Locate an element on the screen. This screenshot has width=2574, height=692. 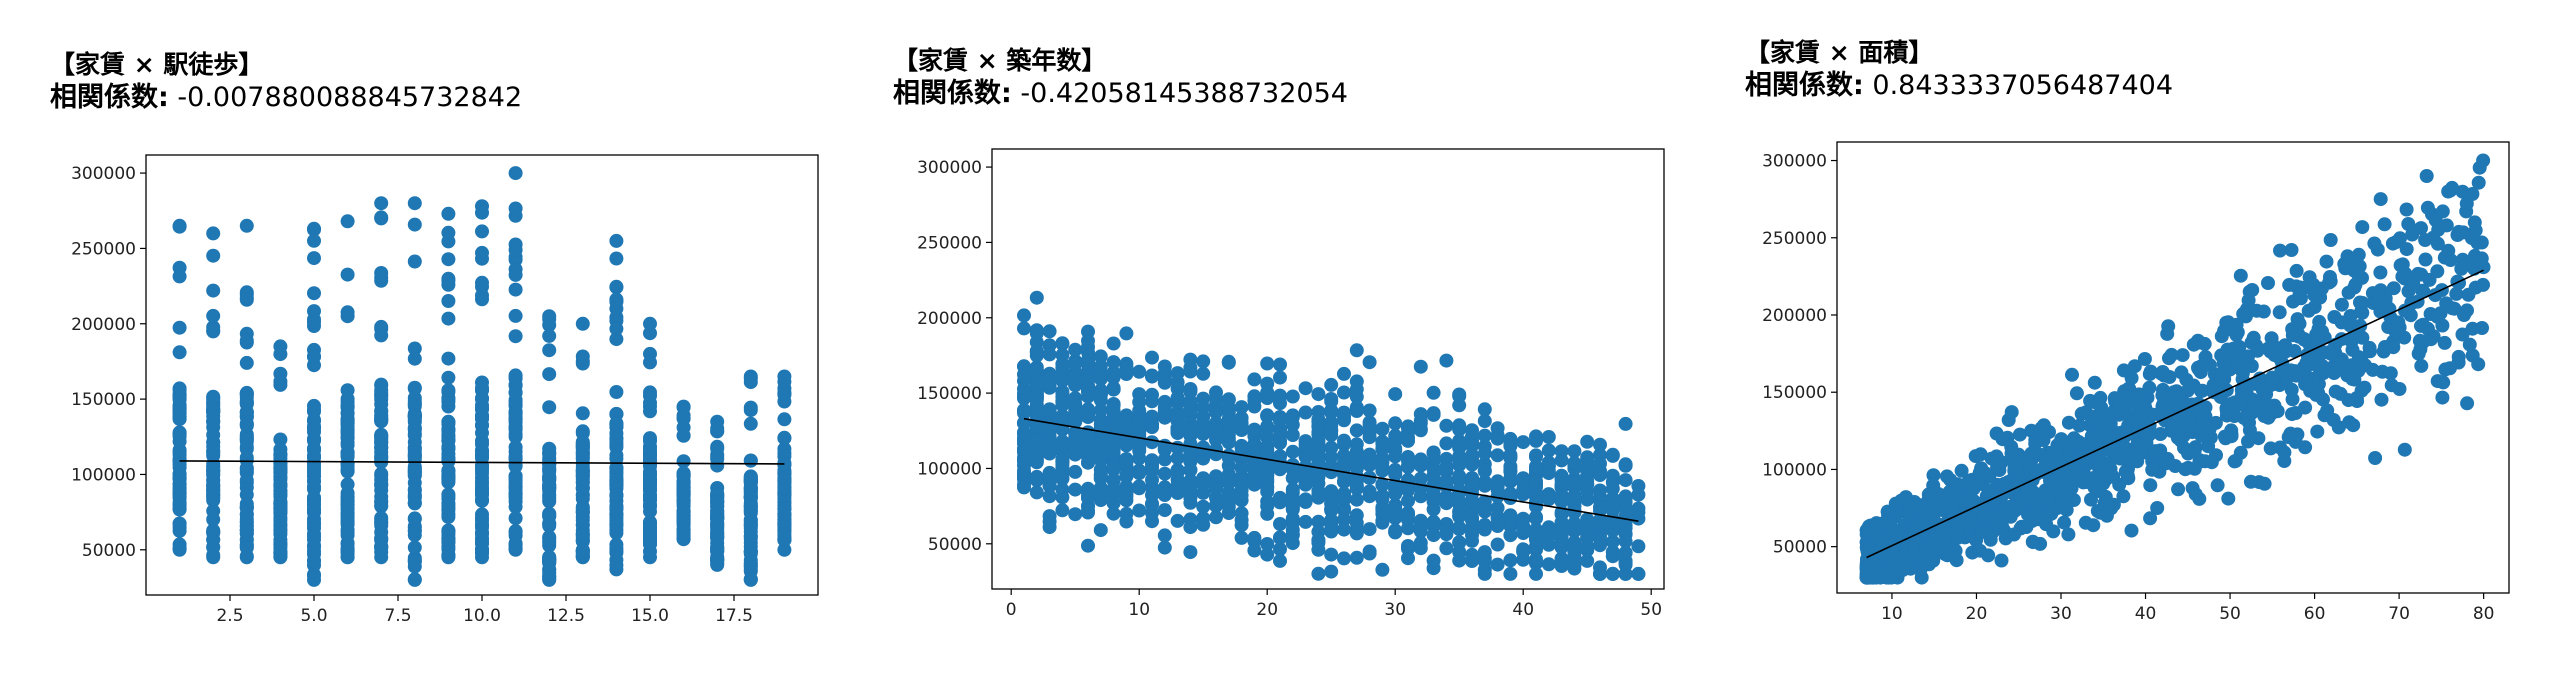
coef-label: 相関係数: is located at coordinates (952, 93).